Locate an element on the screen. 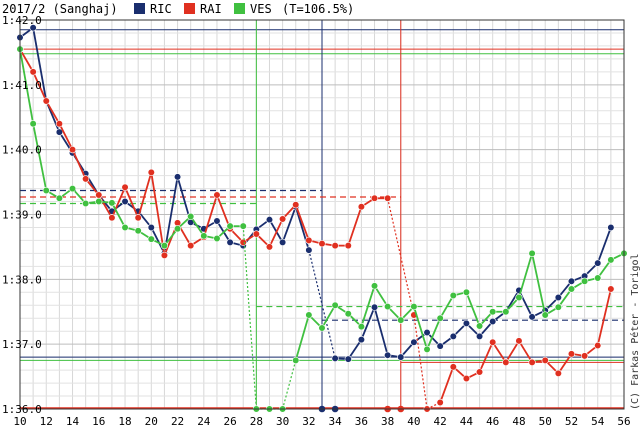  x-tick-label: 52 is located at coordinates (571, 421).